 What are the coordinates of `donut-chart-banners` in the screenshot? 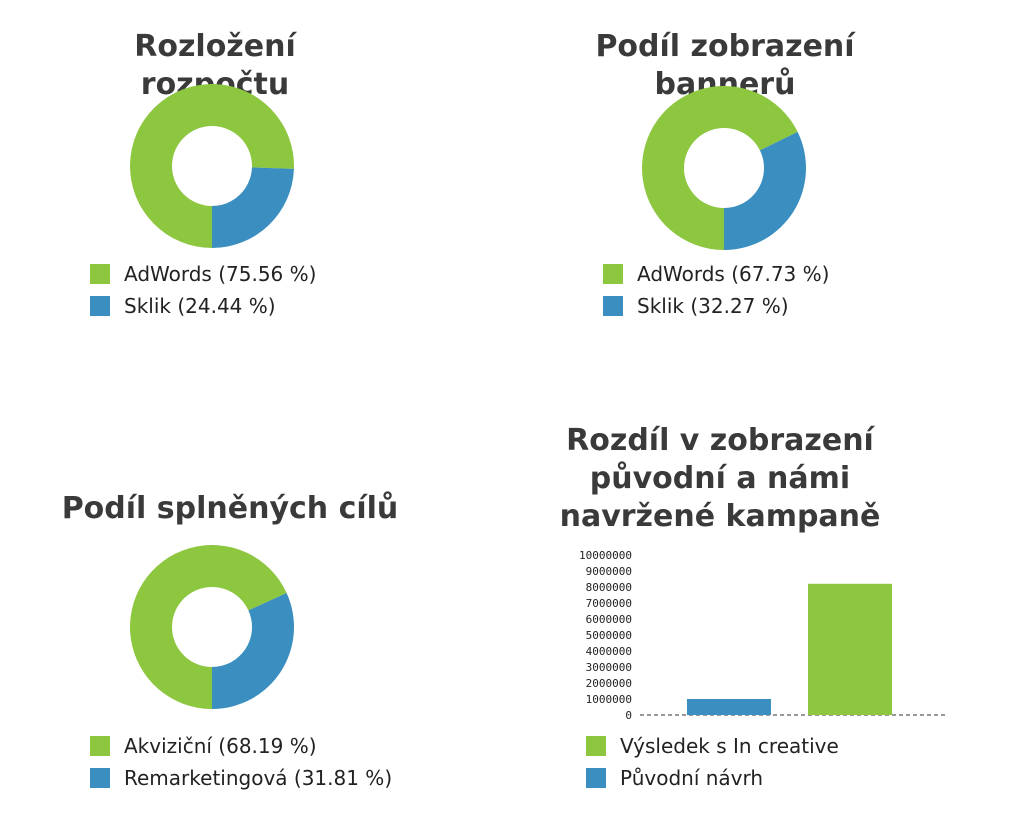 It's located at (724, 168).